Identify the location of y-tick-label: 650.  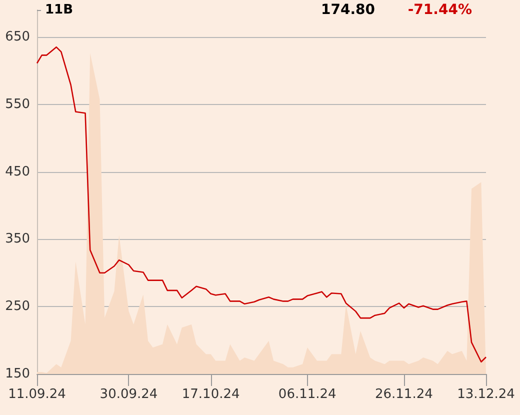
(17, 36).